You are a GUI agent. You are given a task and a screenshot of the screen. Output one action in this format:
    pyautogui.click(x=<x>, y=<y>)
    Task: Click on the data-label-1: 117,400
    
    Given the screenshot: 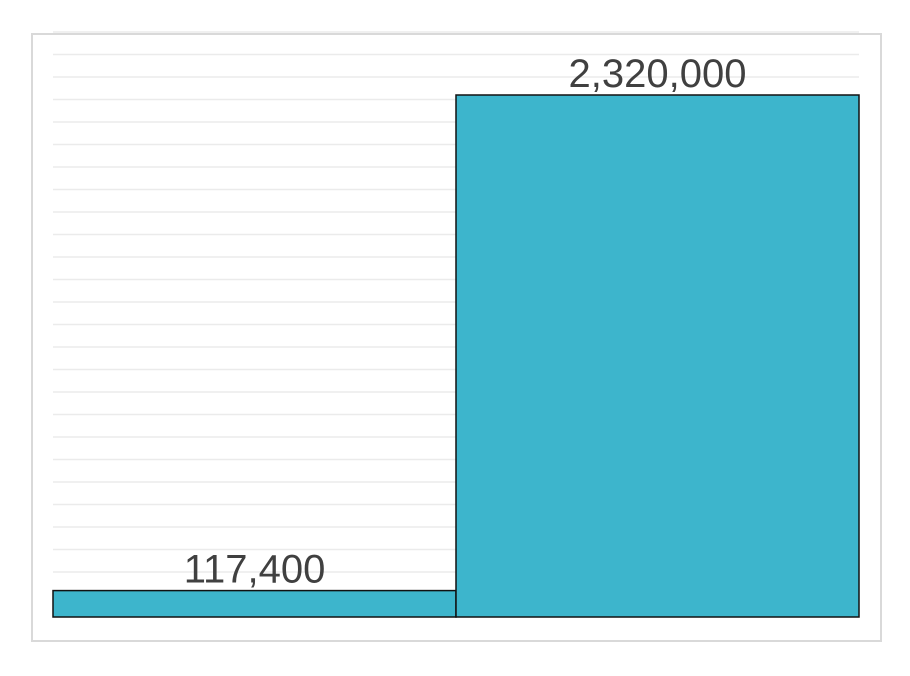 What is the action you would take?
    pyautogui.click(x=255, y=570)
    